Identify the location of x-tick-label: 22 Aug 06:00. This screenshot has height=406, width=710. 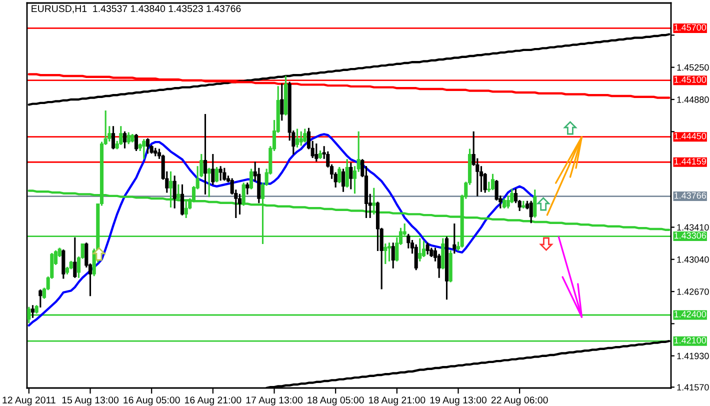
(519, 401).